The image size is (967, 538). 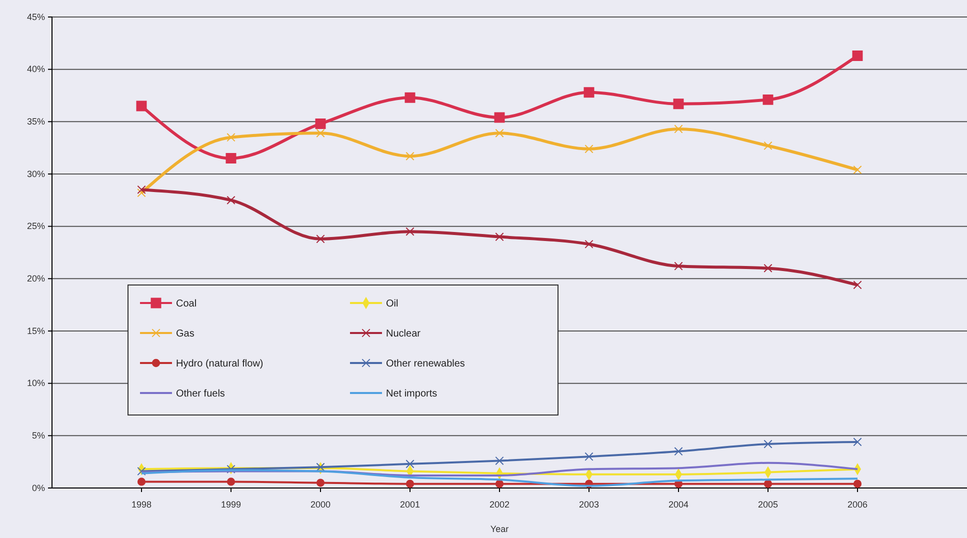 What do you see at coordinates (220, 364) in the screenshot?
I see `legend-label: Hydro (natural flow)` at bounding box center [220, 364].